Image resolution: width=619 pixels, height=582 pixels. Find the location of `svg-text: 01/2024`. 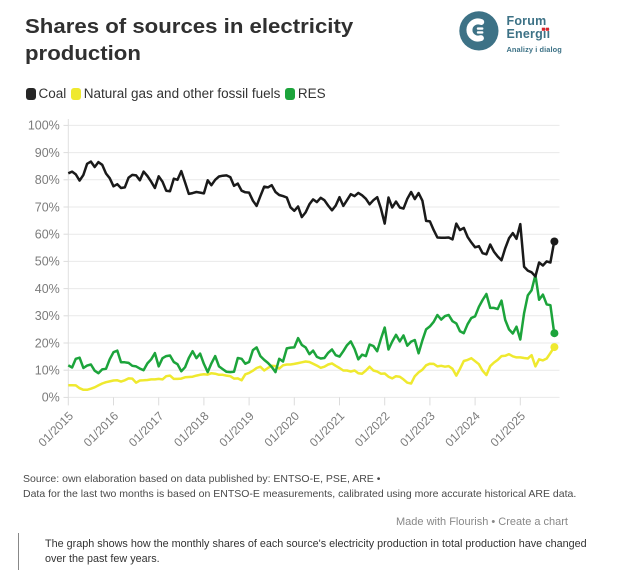

svg-text: 01/2024 is located at coordinates (462, 429).